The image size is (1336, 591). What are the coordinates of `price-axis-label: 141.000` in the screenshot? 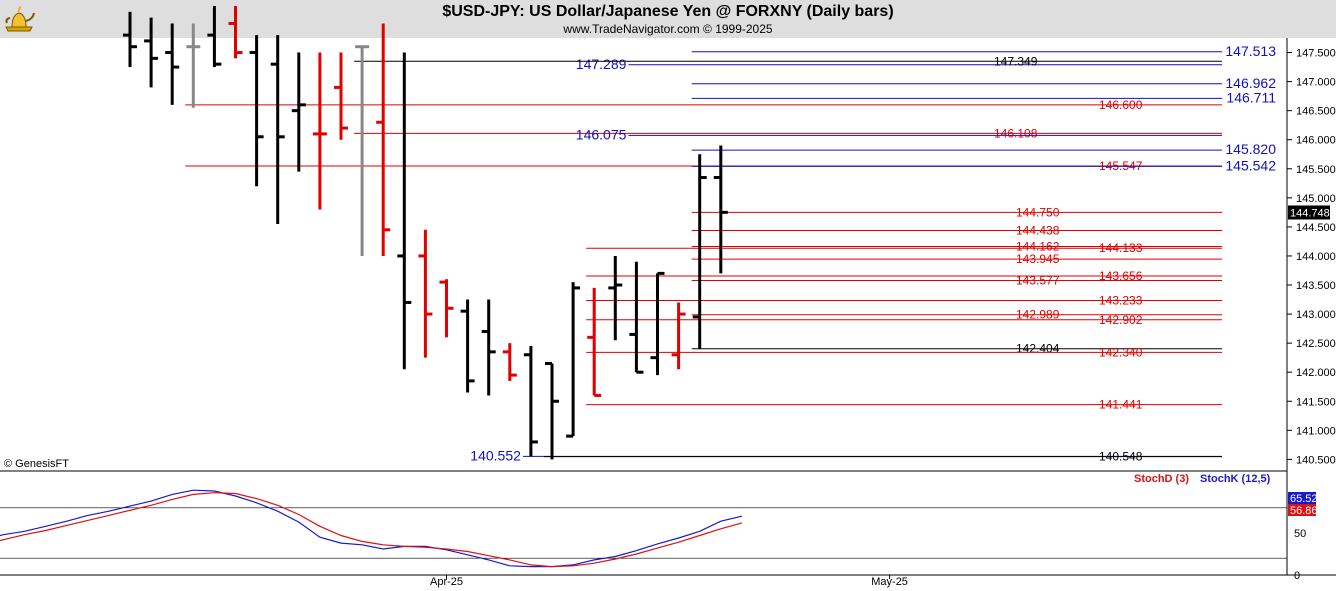 It's located at (1316, 431).